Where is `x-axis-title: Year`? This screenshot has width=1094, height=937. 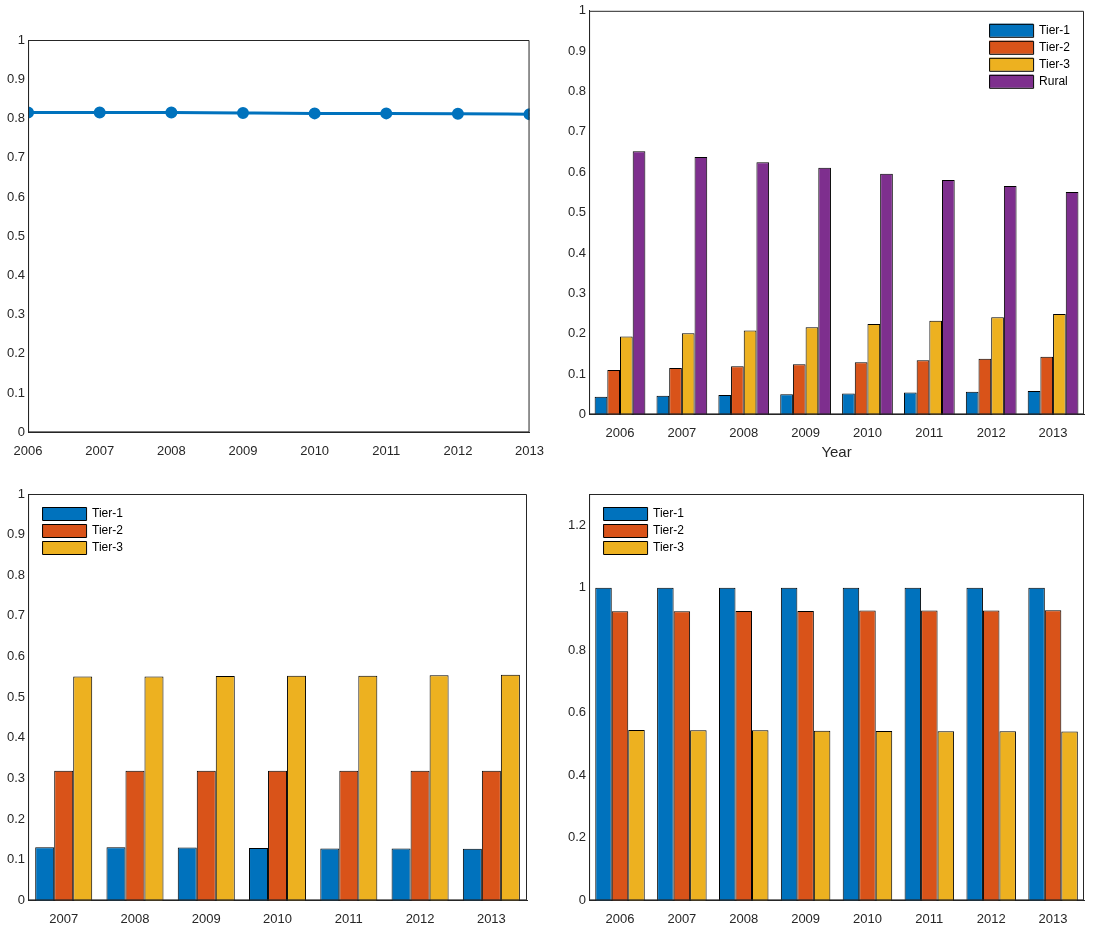
x-axis-title: Year is located at coordinates (836, 452).